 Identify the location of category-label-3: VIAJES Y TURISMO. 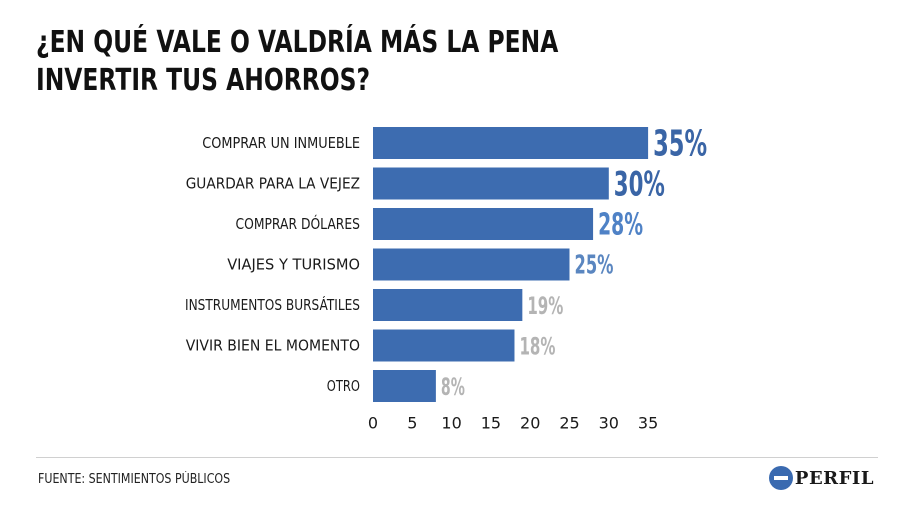
(293, 265).